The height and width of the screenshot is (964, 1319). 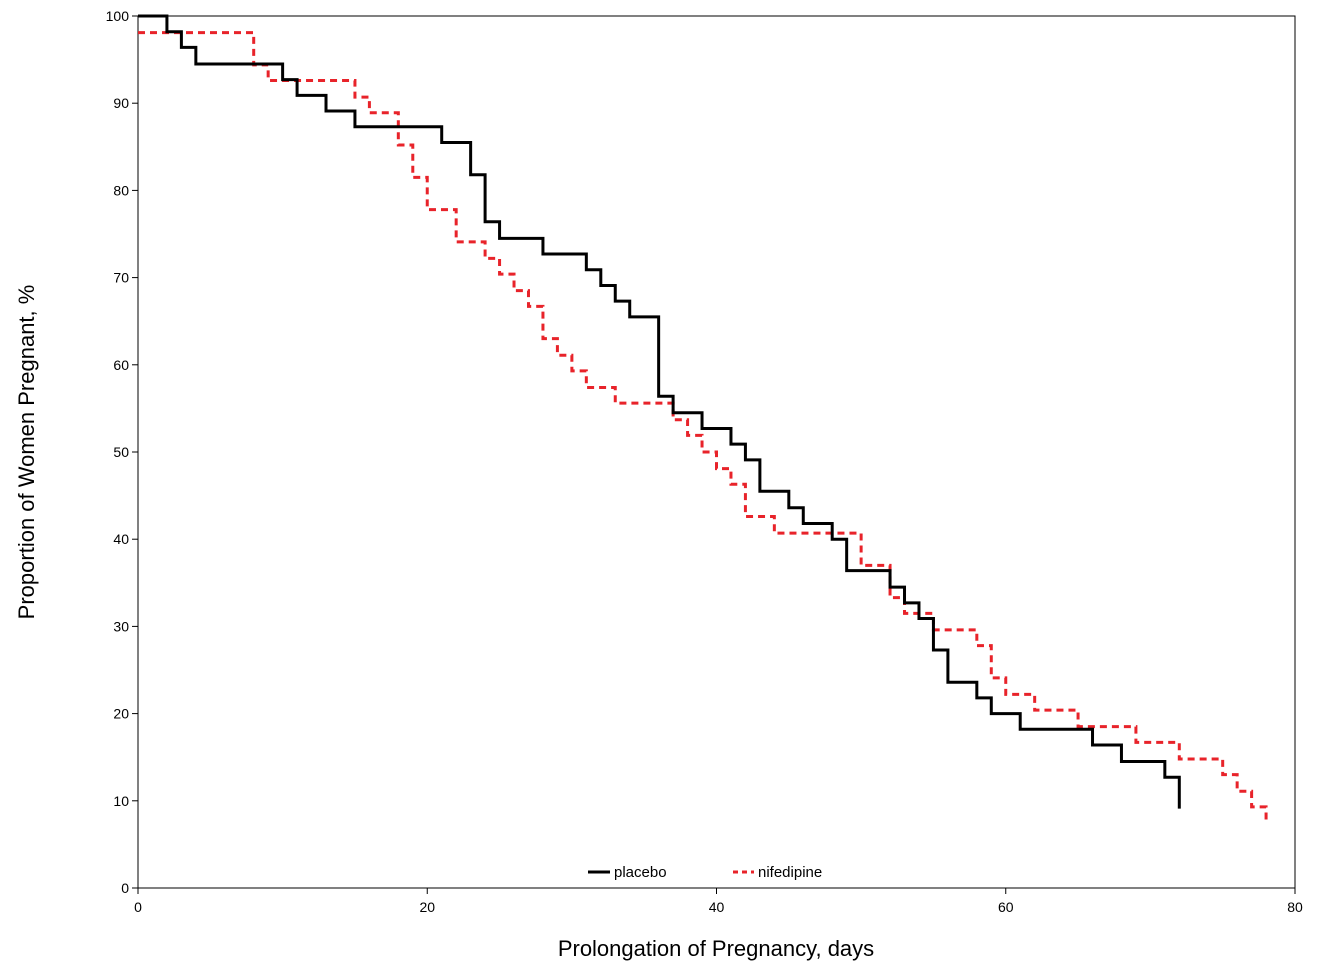 What do you see at coordinates (427, 907) in the screenshot?
I see `x-tick-label: 20` at bounding box center [427, 907].